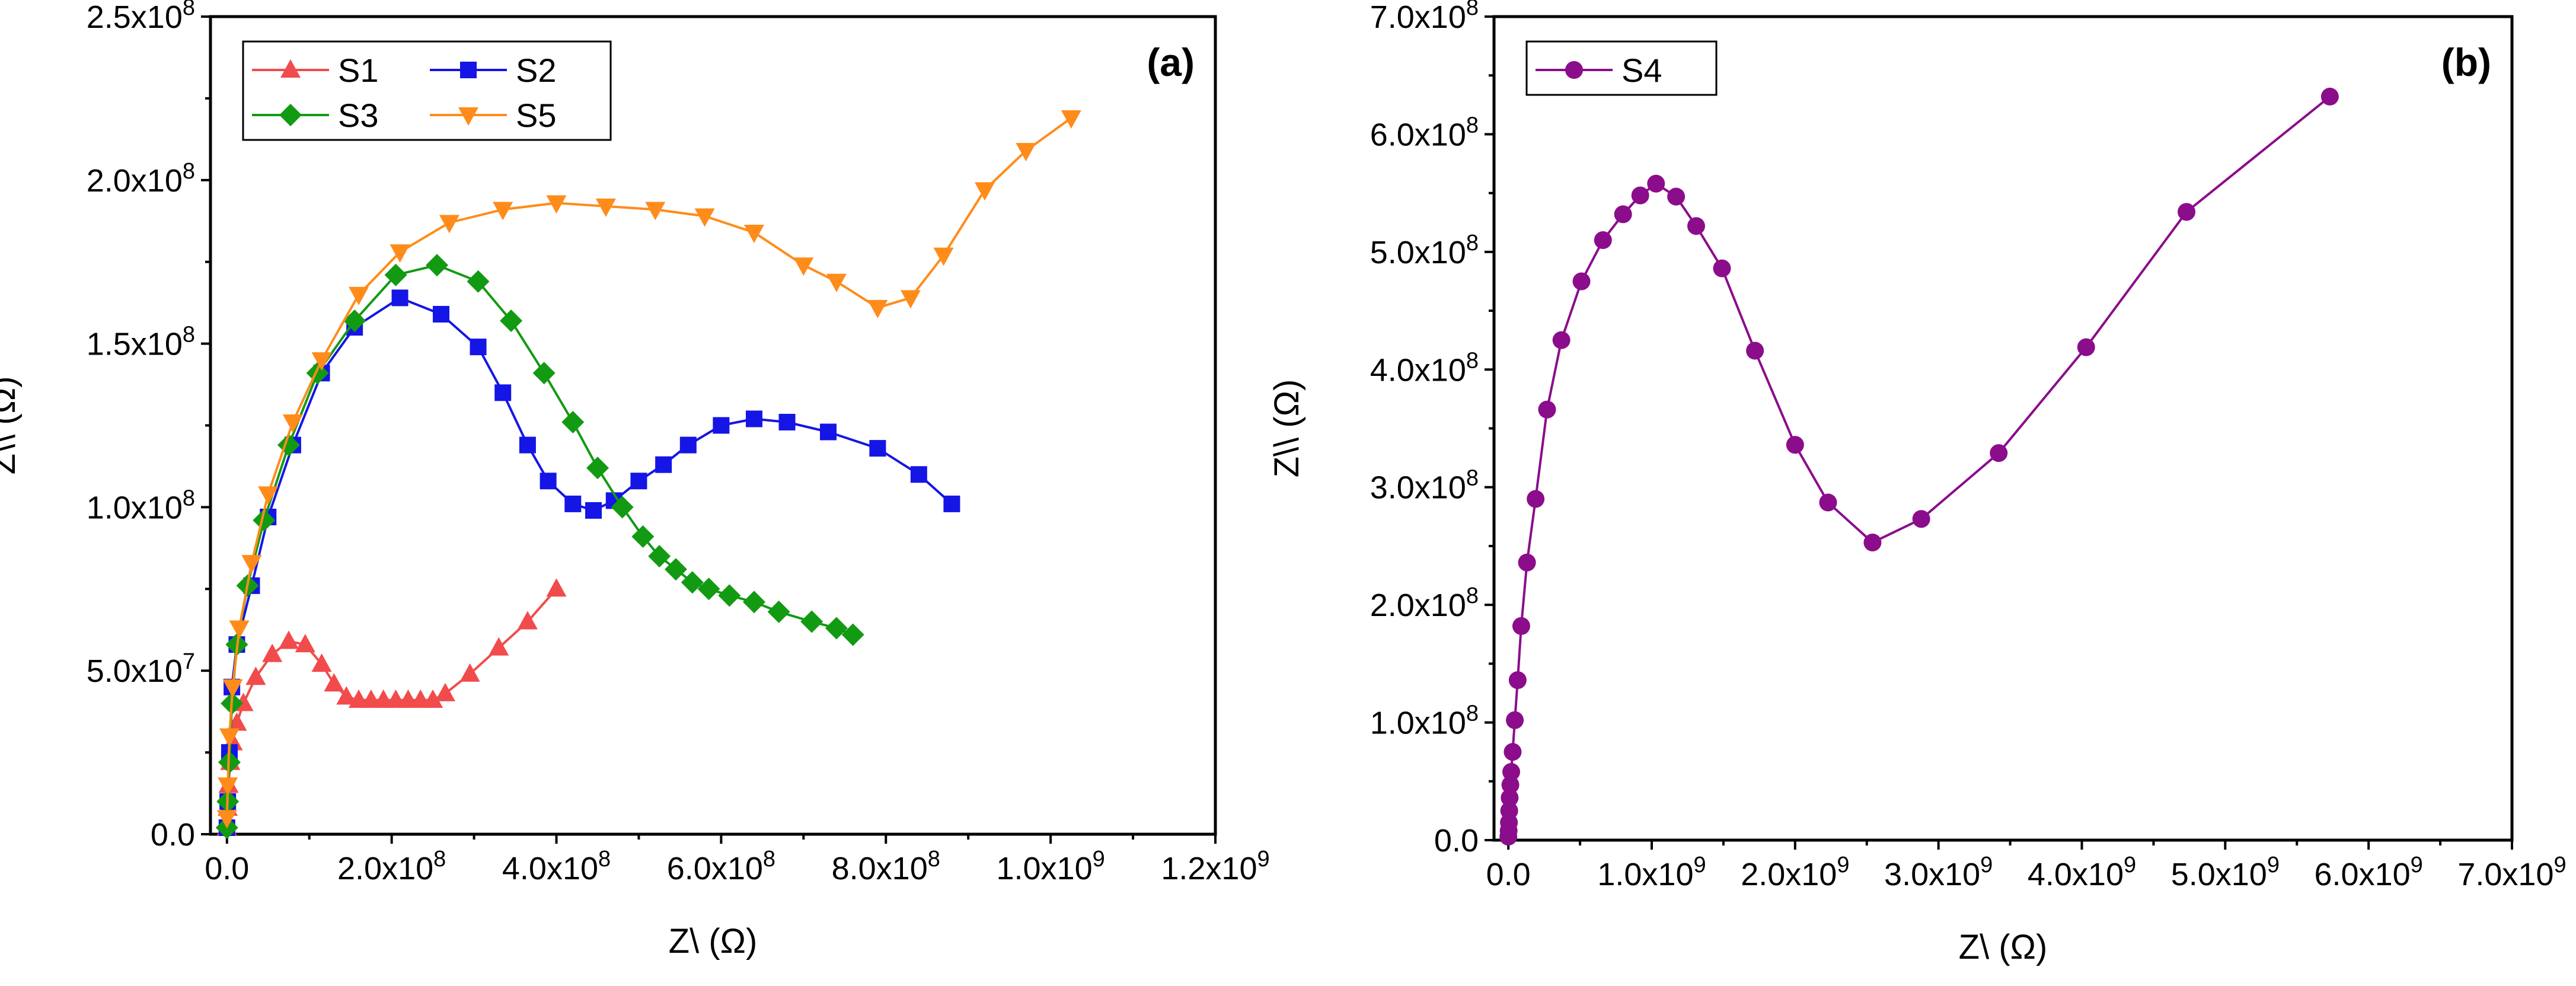 The width and height of the screenshot is (2576, 986). Describe the element at coordinates (493, 115) in the screenshot. I see `legend-item: S5` at that location.